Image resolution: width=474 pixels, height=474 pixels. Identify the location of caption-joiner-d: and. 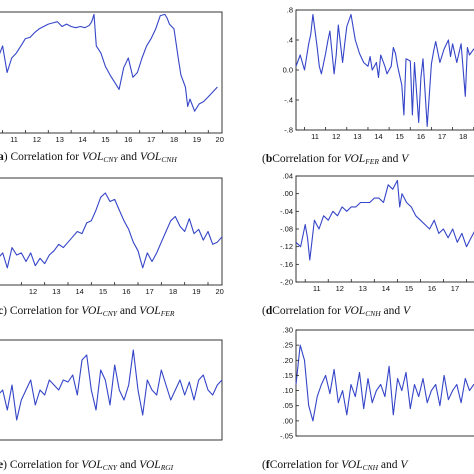
(392, 311).